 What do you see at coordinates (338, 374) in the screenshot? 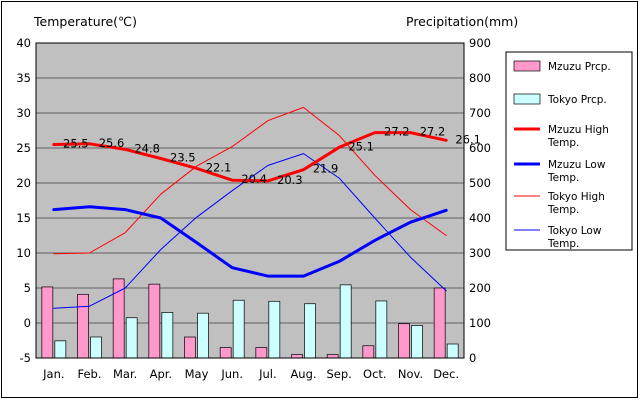
I see `x-tick-label: Sep.` at bounding box center [338, 374].